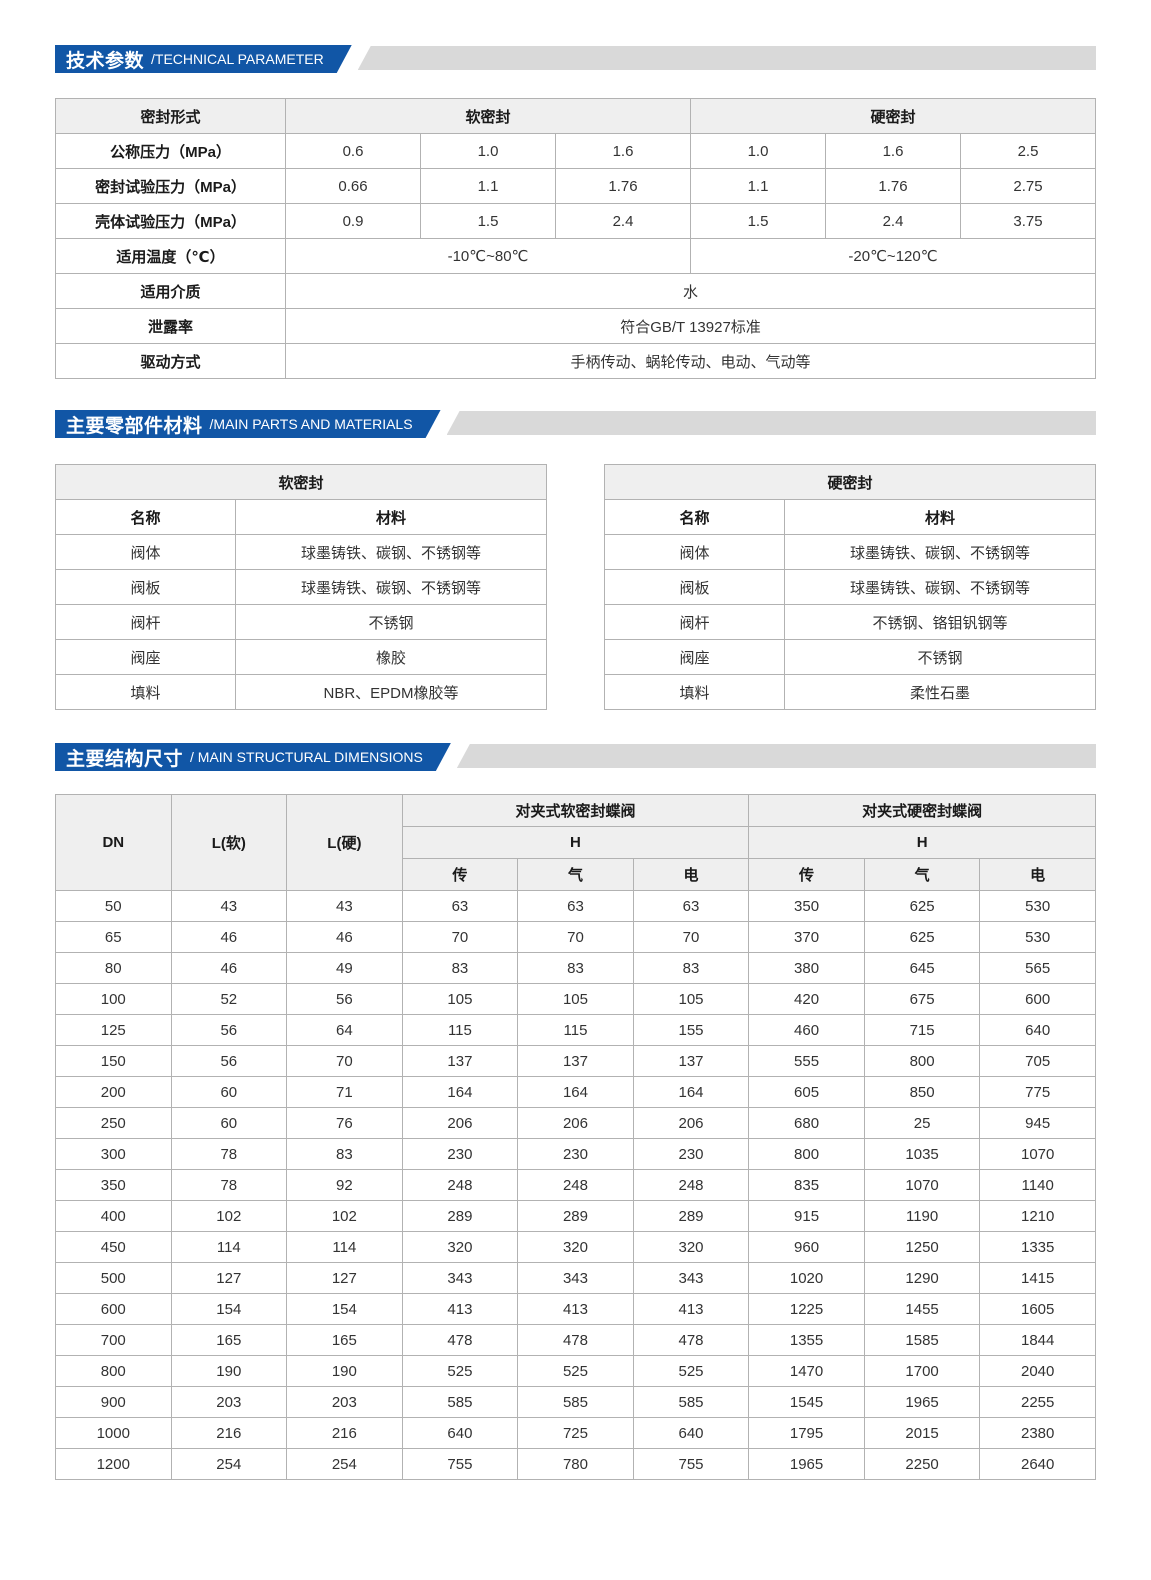 This screenshot has width=1151, height=1580. Describe the element at coordinates (1037, 1092) in the screenshot. I see `table-cell: 775` at that location.